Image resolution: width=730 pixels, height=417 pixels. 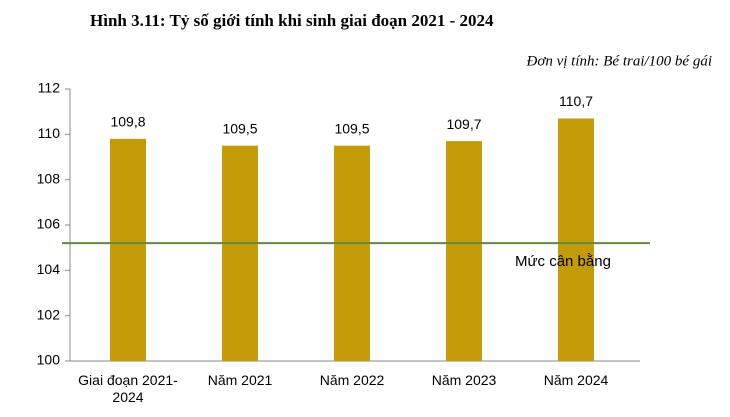 What do you see at coordinates (49, 133) in the screenshot?
I see `y-tick-label: 110` at bounding box center [49, 133].